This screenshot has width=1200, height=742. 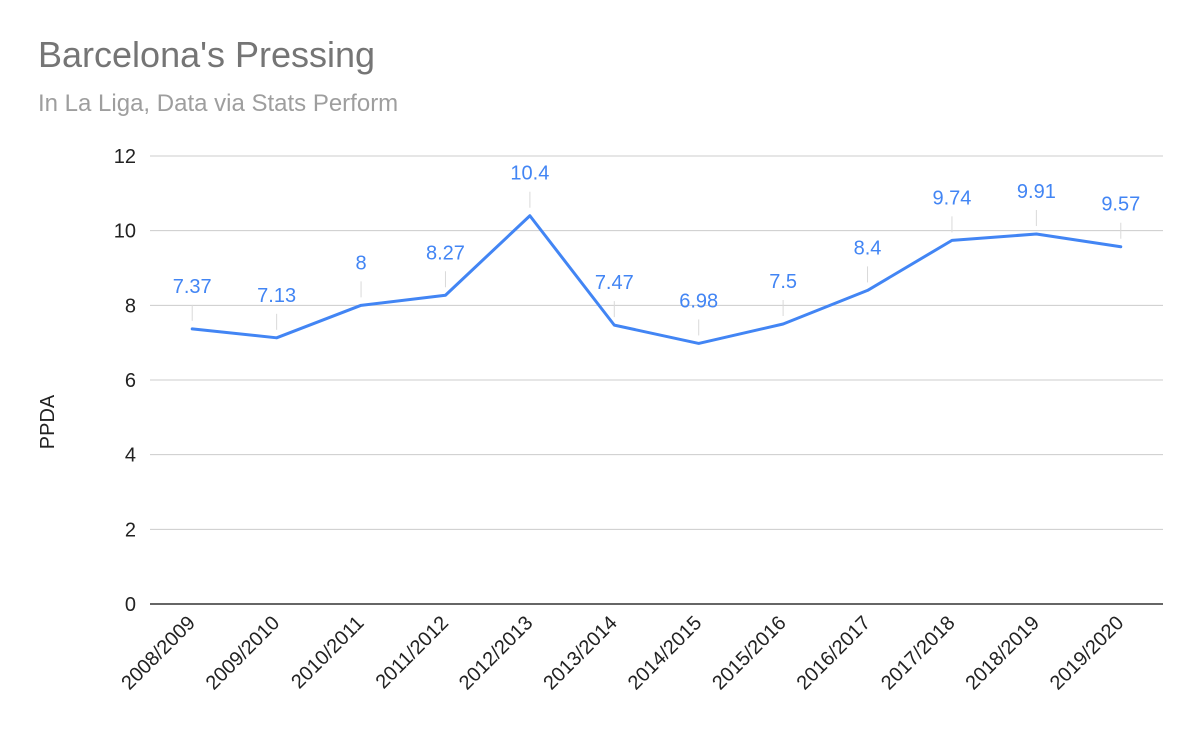 What do you see at coordinates (783, 282) in the screenshot?
I see `data-label: 7.5` at bounding box center [783, 282].